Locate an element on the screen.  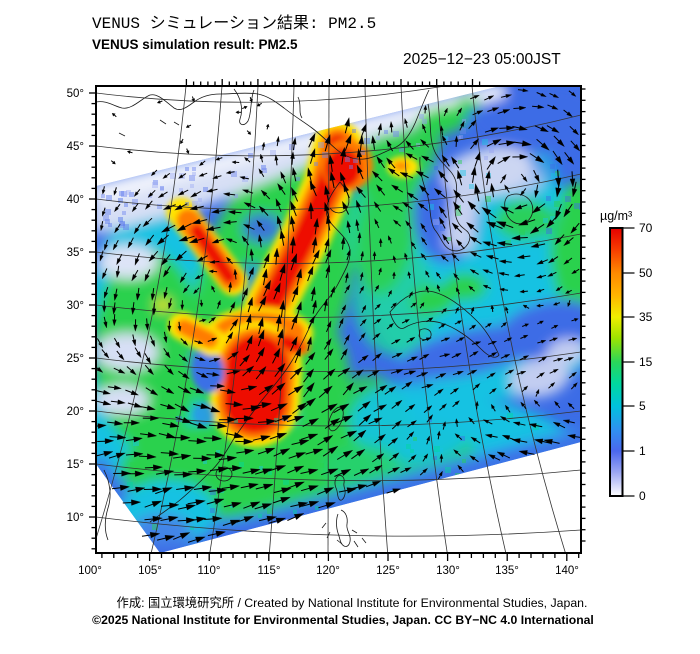
svg-text: 70 is located at coordinates (646, 228).